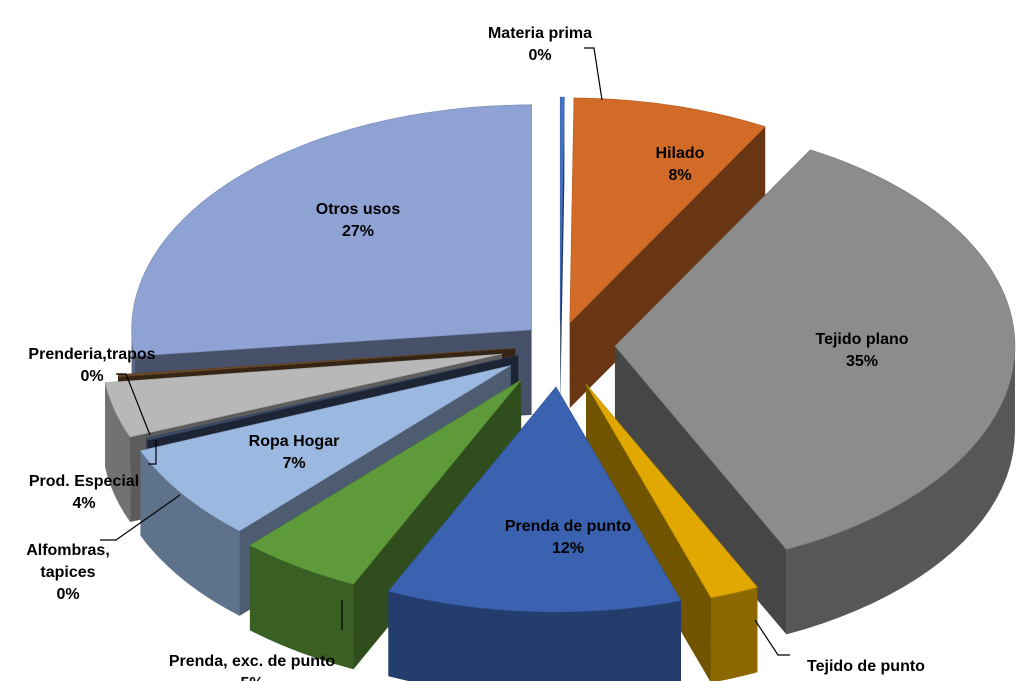  What do you see at coordinates (358, 231) in the screenshot?
I see `label-otros-usos-value: 27%` at bounding box center [358, 231].